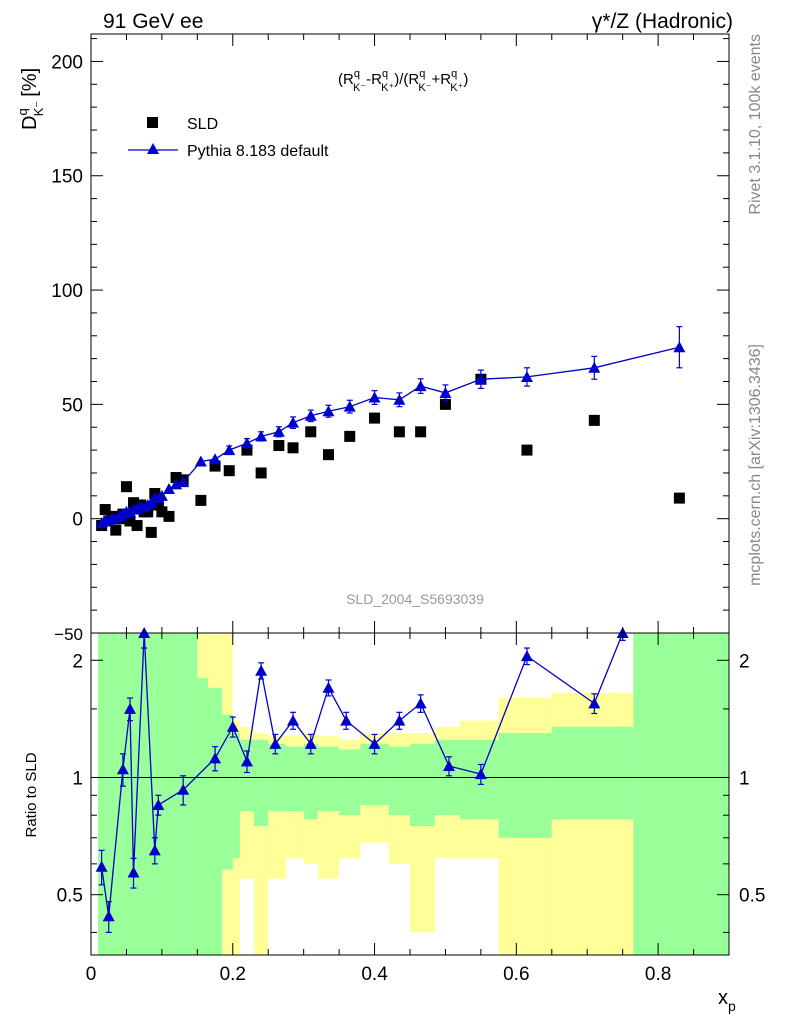  What do you see at coordinates (77, 520) in the screenshot?
I see `main-ytick-label: 0` at bounding box center [77, 520].